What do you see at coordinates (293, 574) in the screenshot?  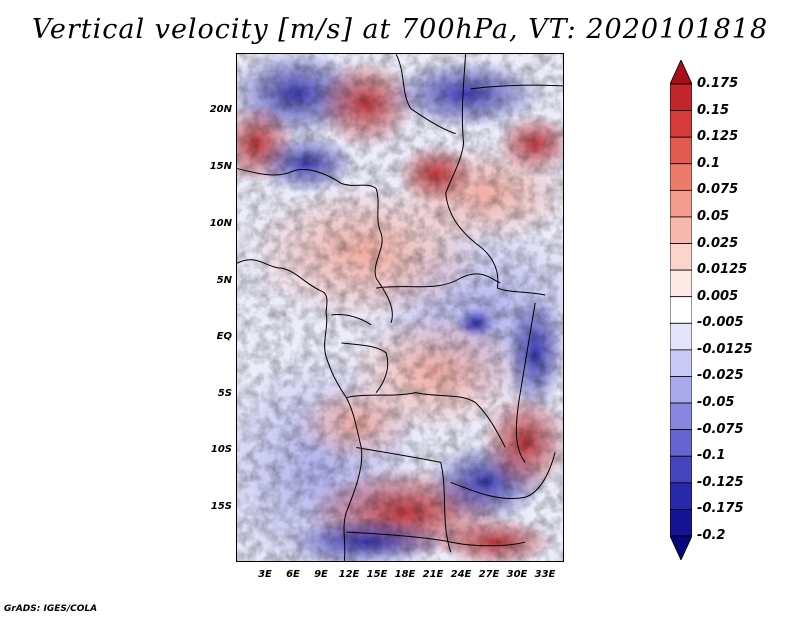 I see `lon-tick-label: 6E` at bounding box center [293, 574].